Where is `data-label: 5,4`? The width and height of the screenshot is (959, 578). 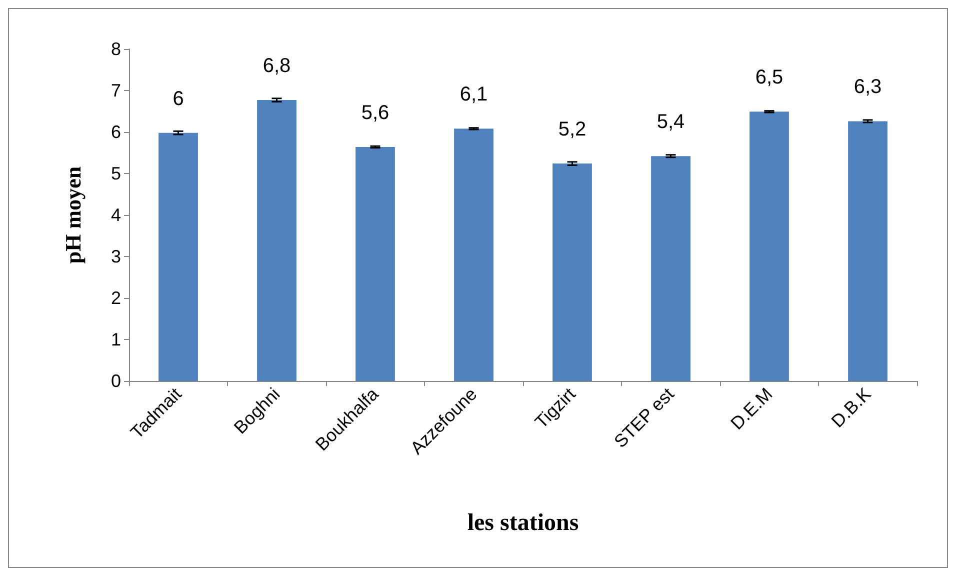
data-label: 5,4 is located at coordinates (670, 122).